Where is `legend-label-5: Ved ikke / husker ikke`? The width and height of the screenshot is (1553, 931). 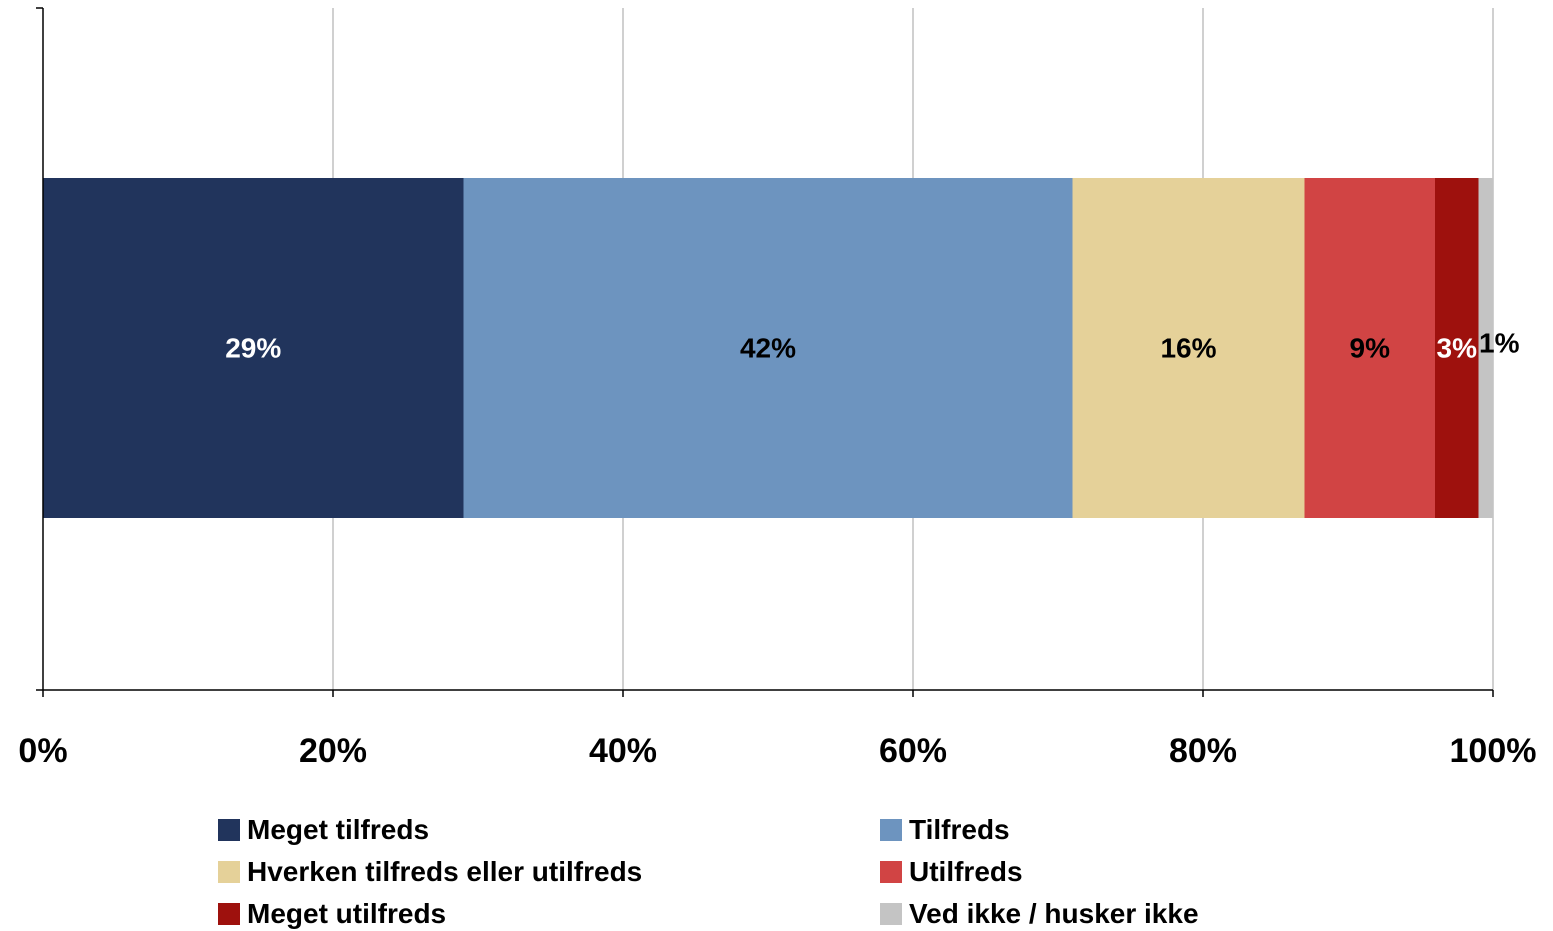 legend-label-5: Ved ikke / husker ikke is located at coordinates (1054, 913).